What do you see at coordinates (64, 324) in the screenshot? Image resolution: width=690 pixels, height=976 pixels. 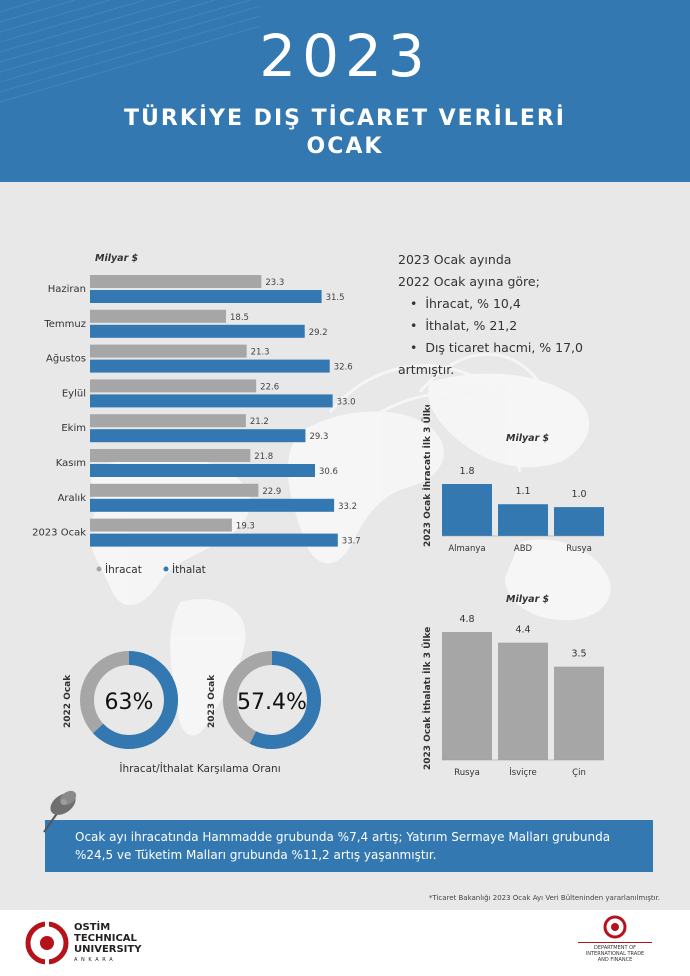 I see `bar-category-label: Temmuz` at bounding box center [64, 324].